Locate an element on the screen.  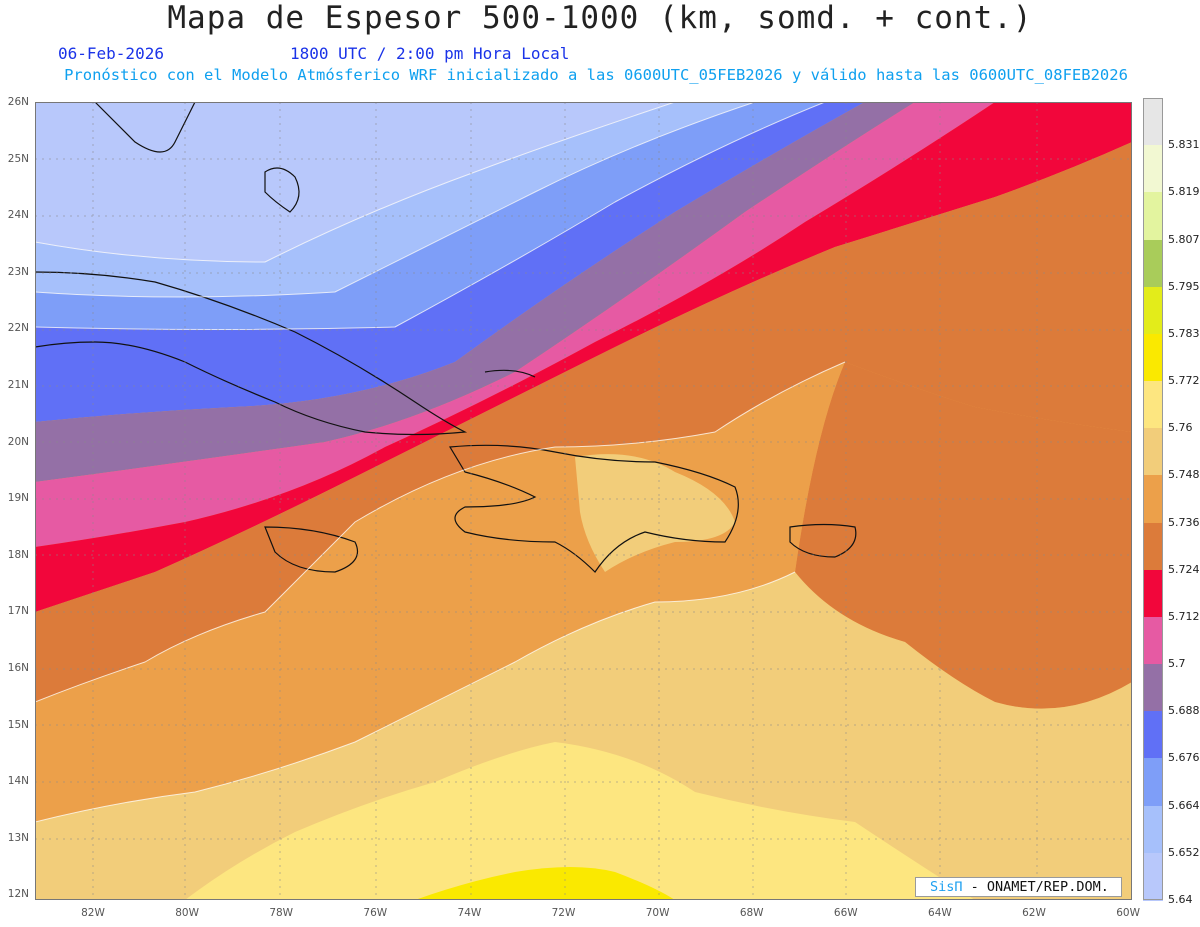
credit-text: - ONAMET/REP.DOM. is located at coordinates (1039, 887).